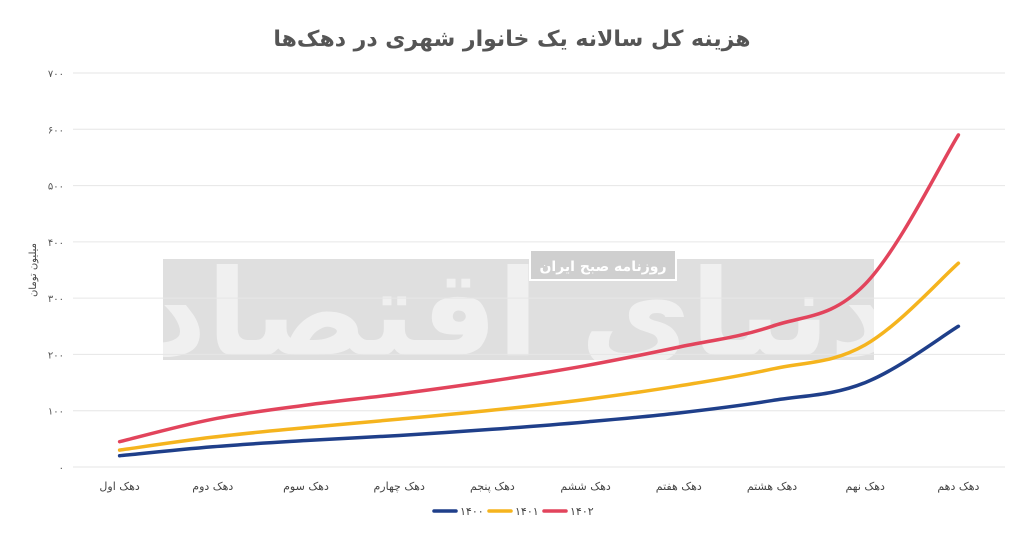  I want to click on y-tick-label: ۶۰۰, so click(56, 130).